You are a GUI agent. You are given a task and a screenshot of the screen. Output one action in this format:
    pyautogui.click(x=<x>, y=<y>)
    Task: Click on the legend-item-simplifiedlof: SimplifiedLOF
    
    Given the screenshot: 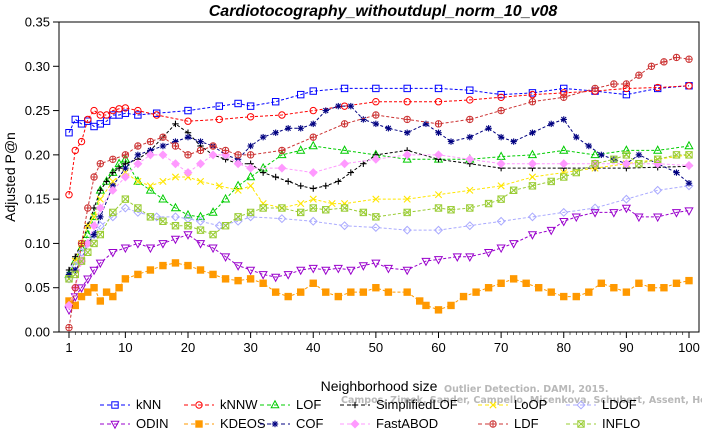 What is the action you would take?
    pyautogui.click(x=399, y=404)
    